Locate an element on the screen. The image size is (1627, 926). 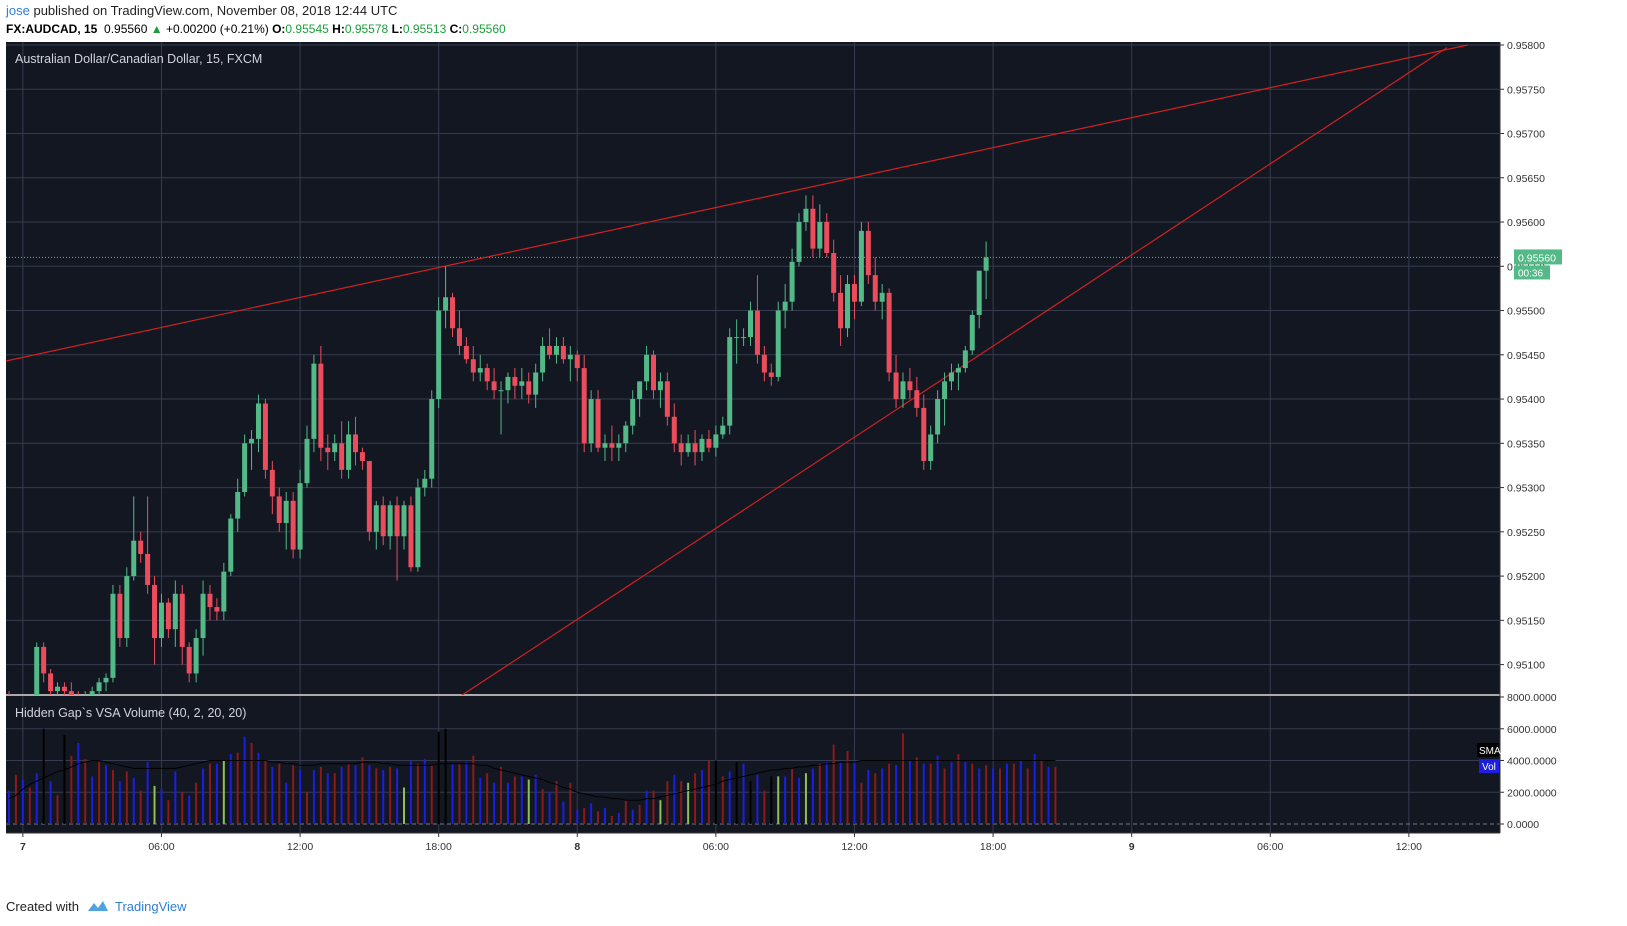
time-tick-label: 7 is located at coordinates (23, 847).